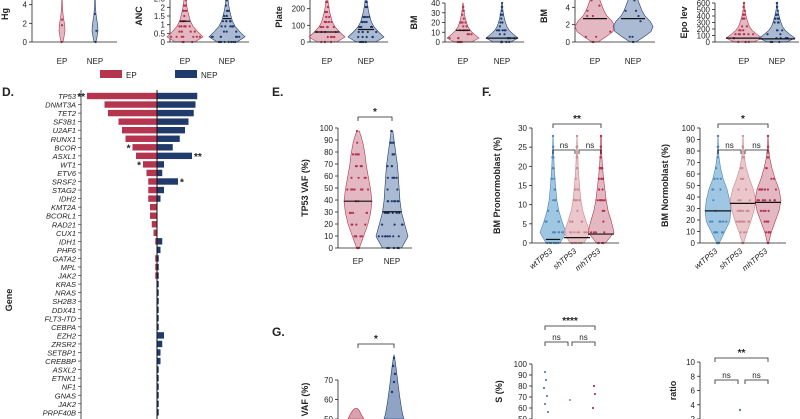 The width and height of the screenshot is (800, 419). I want to click on y-tick-label: 40, so click(435, 4).